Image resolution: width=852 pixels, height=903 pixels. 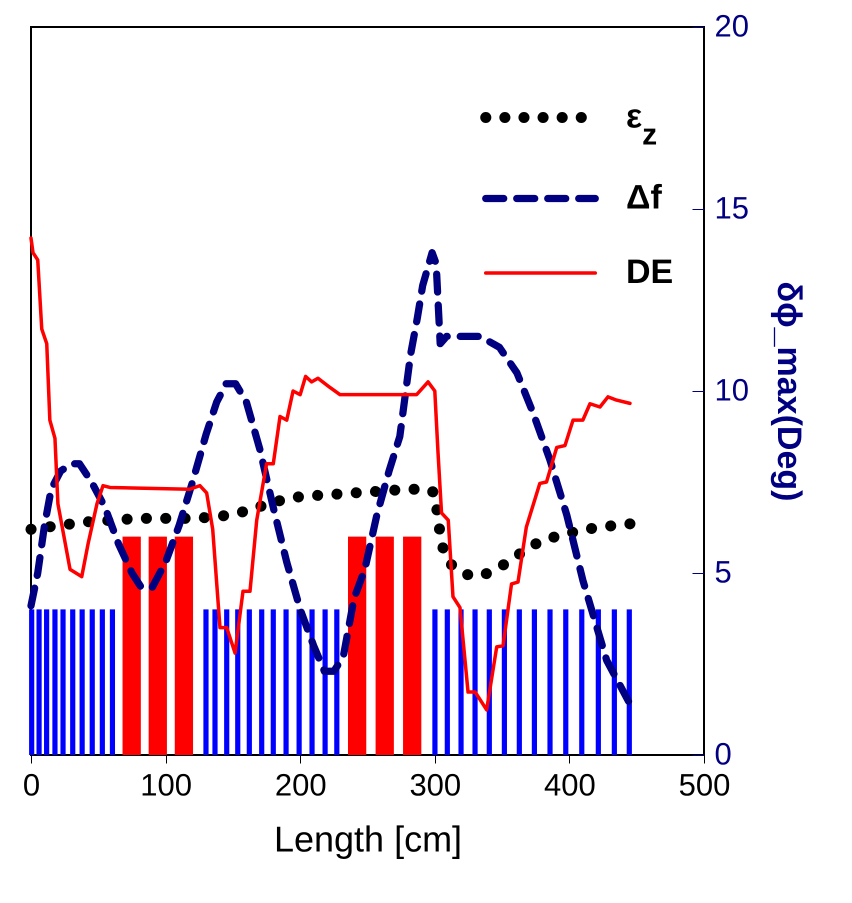 I want to click on x-tick-label: 0, so click(x=31, y=785).